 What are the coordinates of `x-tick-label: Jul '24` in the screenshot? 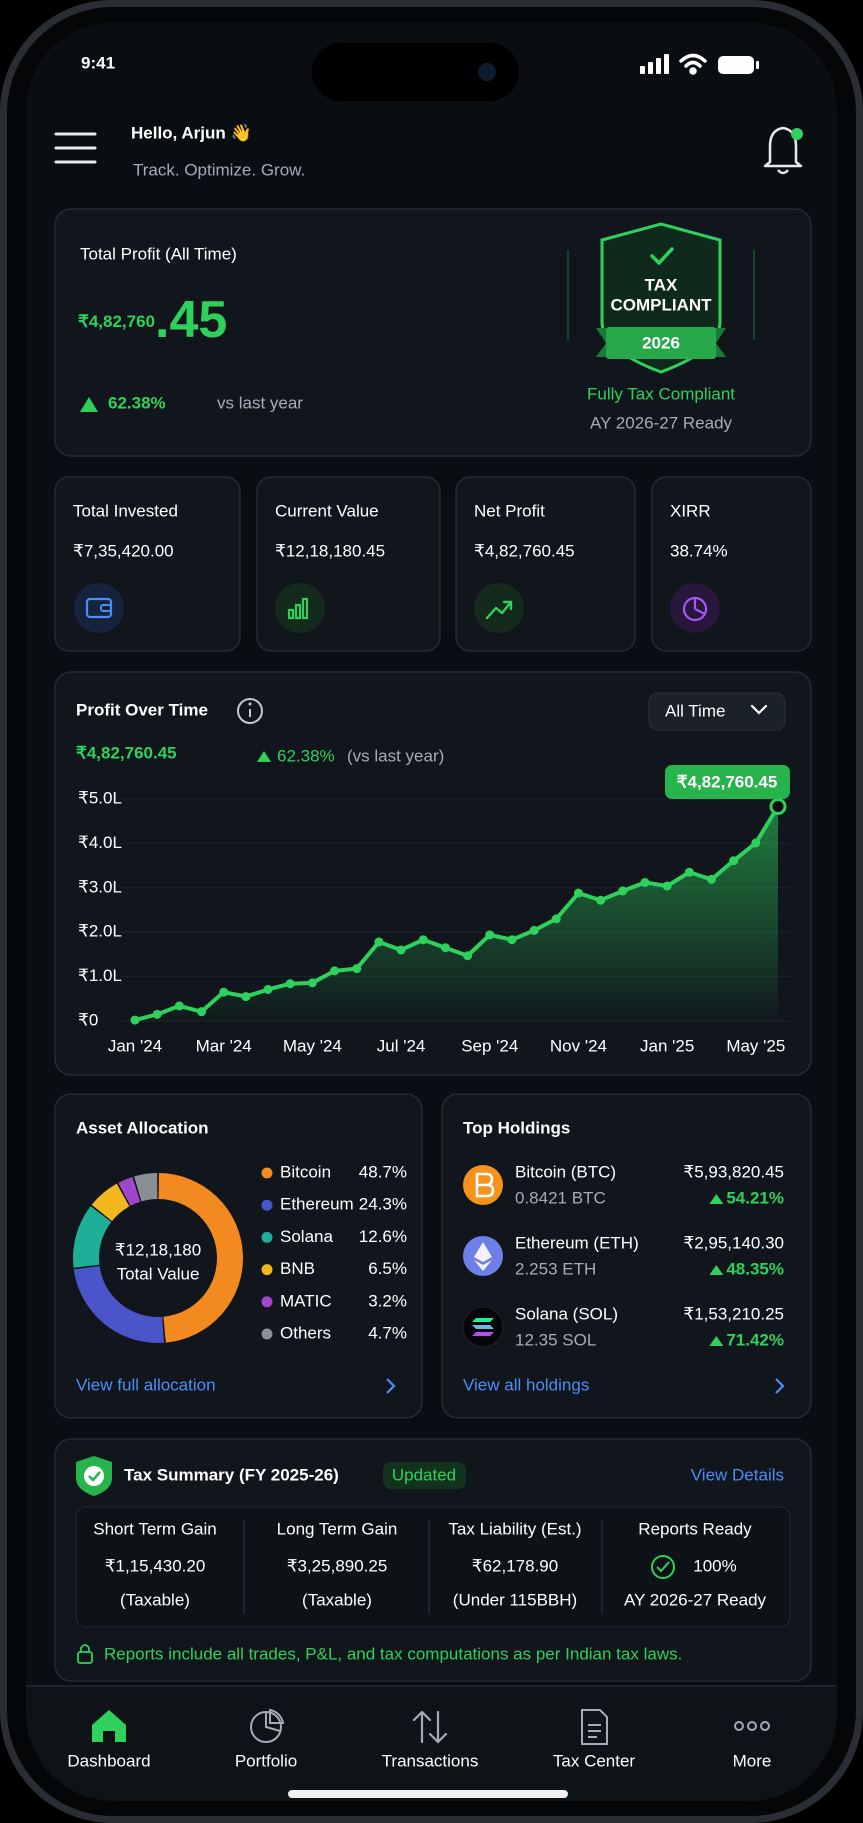 It's located at (401, 1045).